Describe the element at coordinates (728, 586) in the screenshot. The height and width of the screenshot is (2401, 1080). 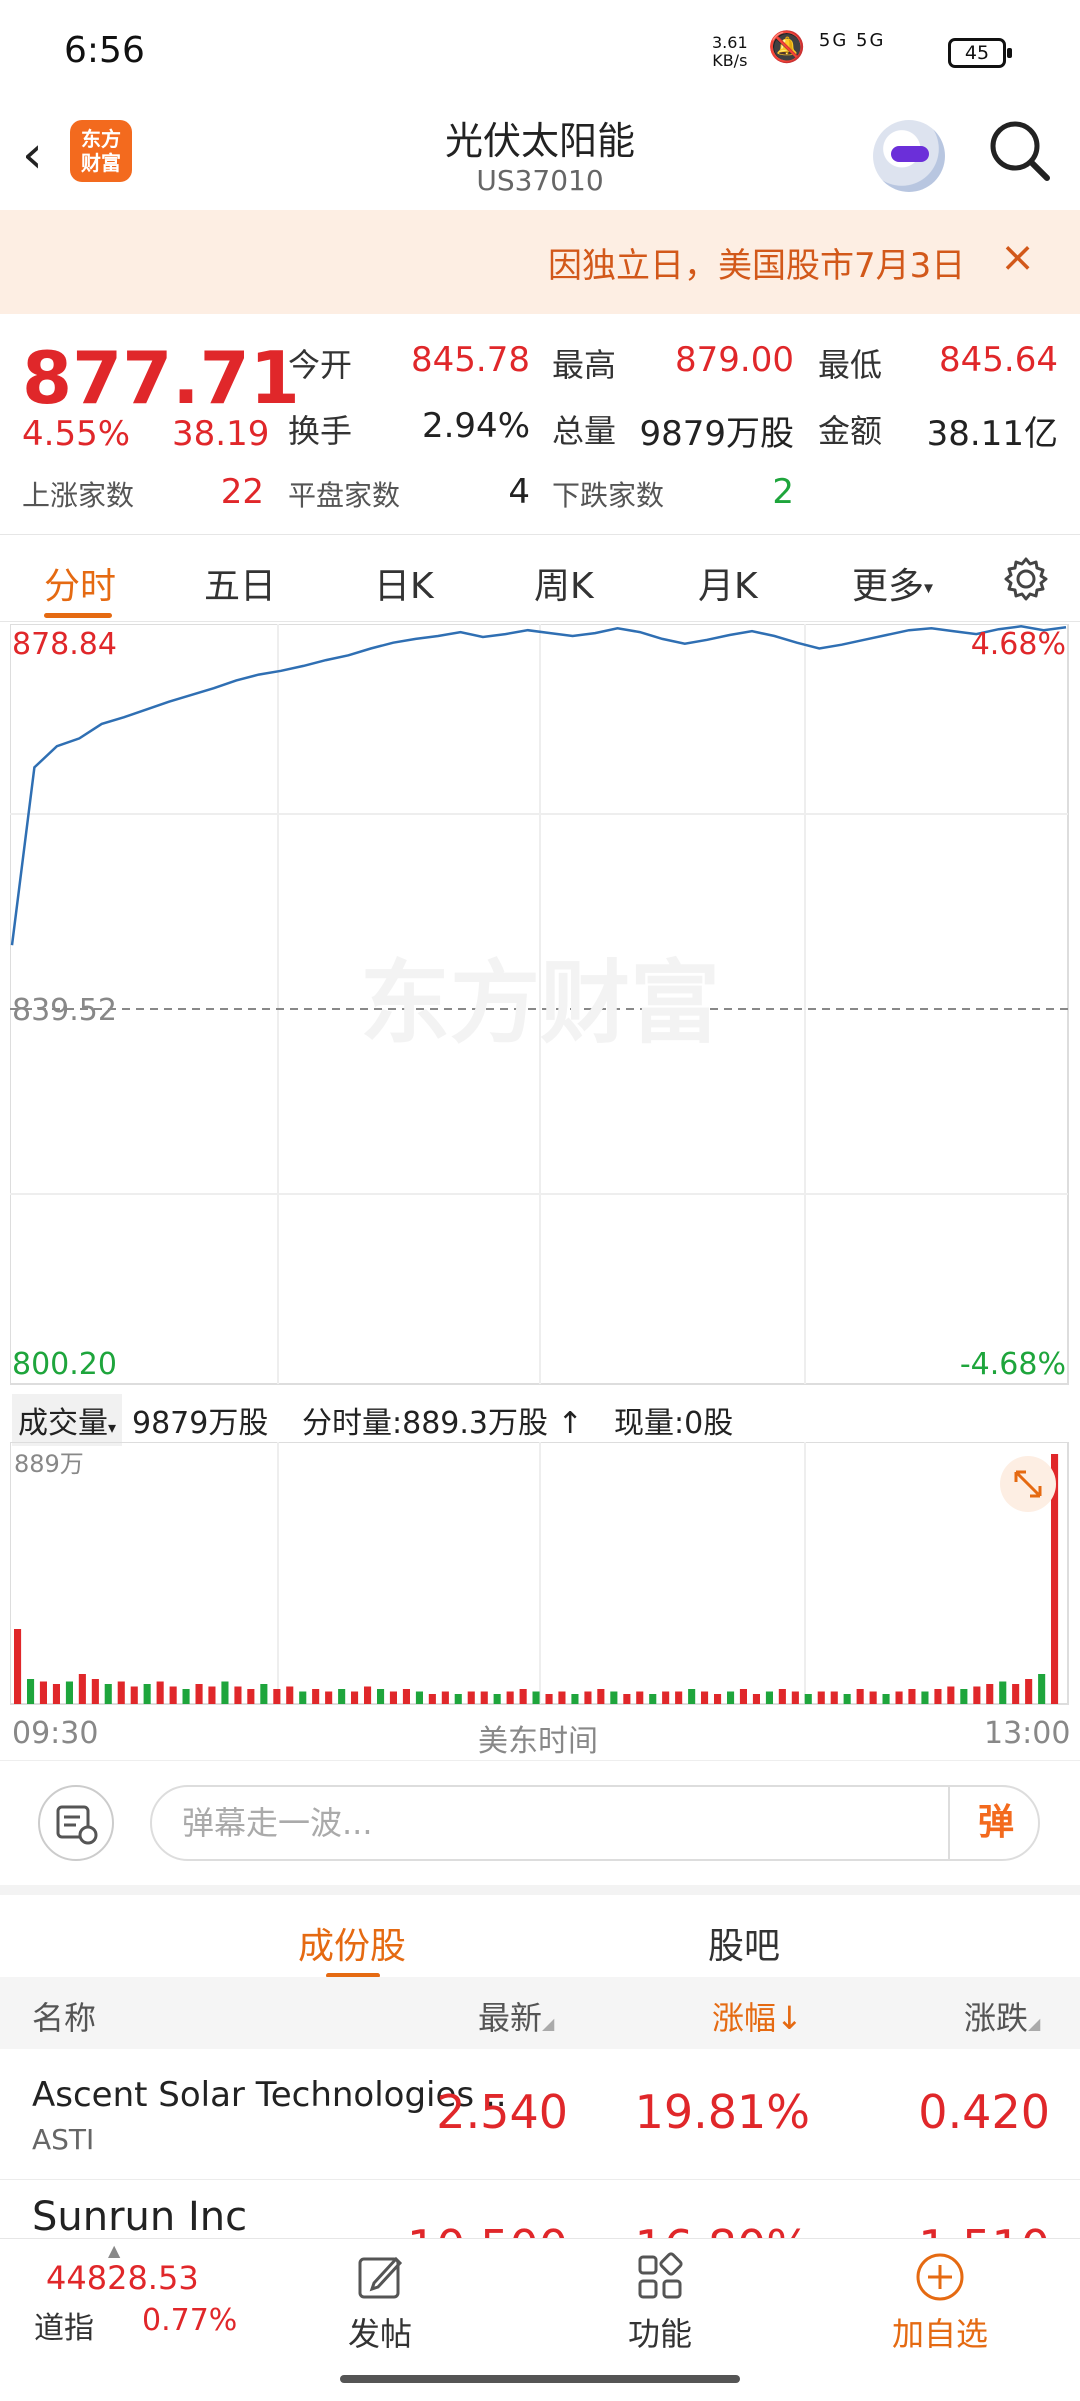
I see `tab-monthly-k: 月K` at that location.